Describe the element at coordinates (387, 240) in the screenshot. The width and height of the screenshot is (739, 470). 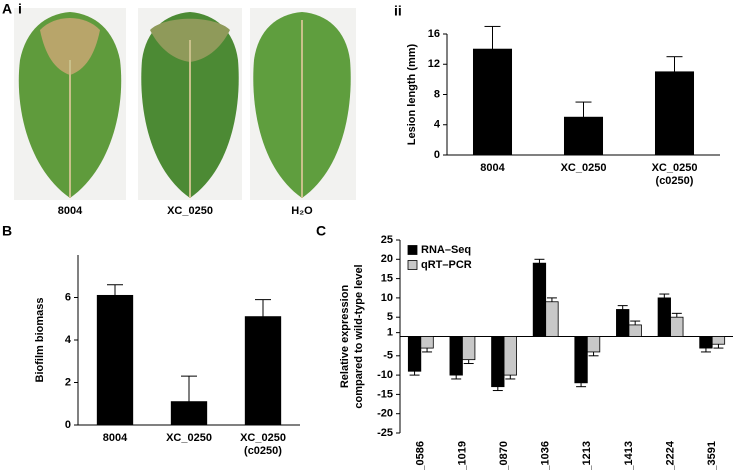
I see `y-tick-label: 25` at that location.